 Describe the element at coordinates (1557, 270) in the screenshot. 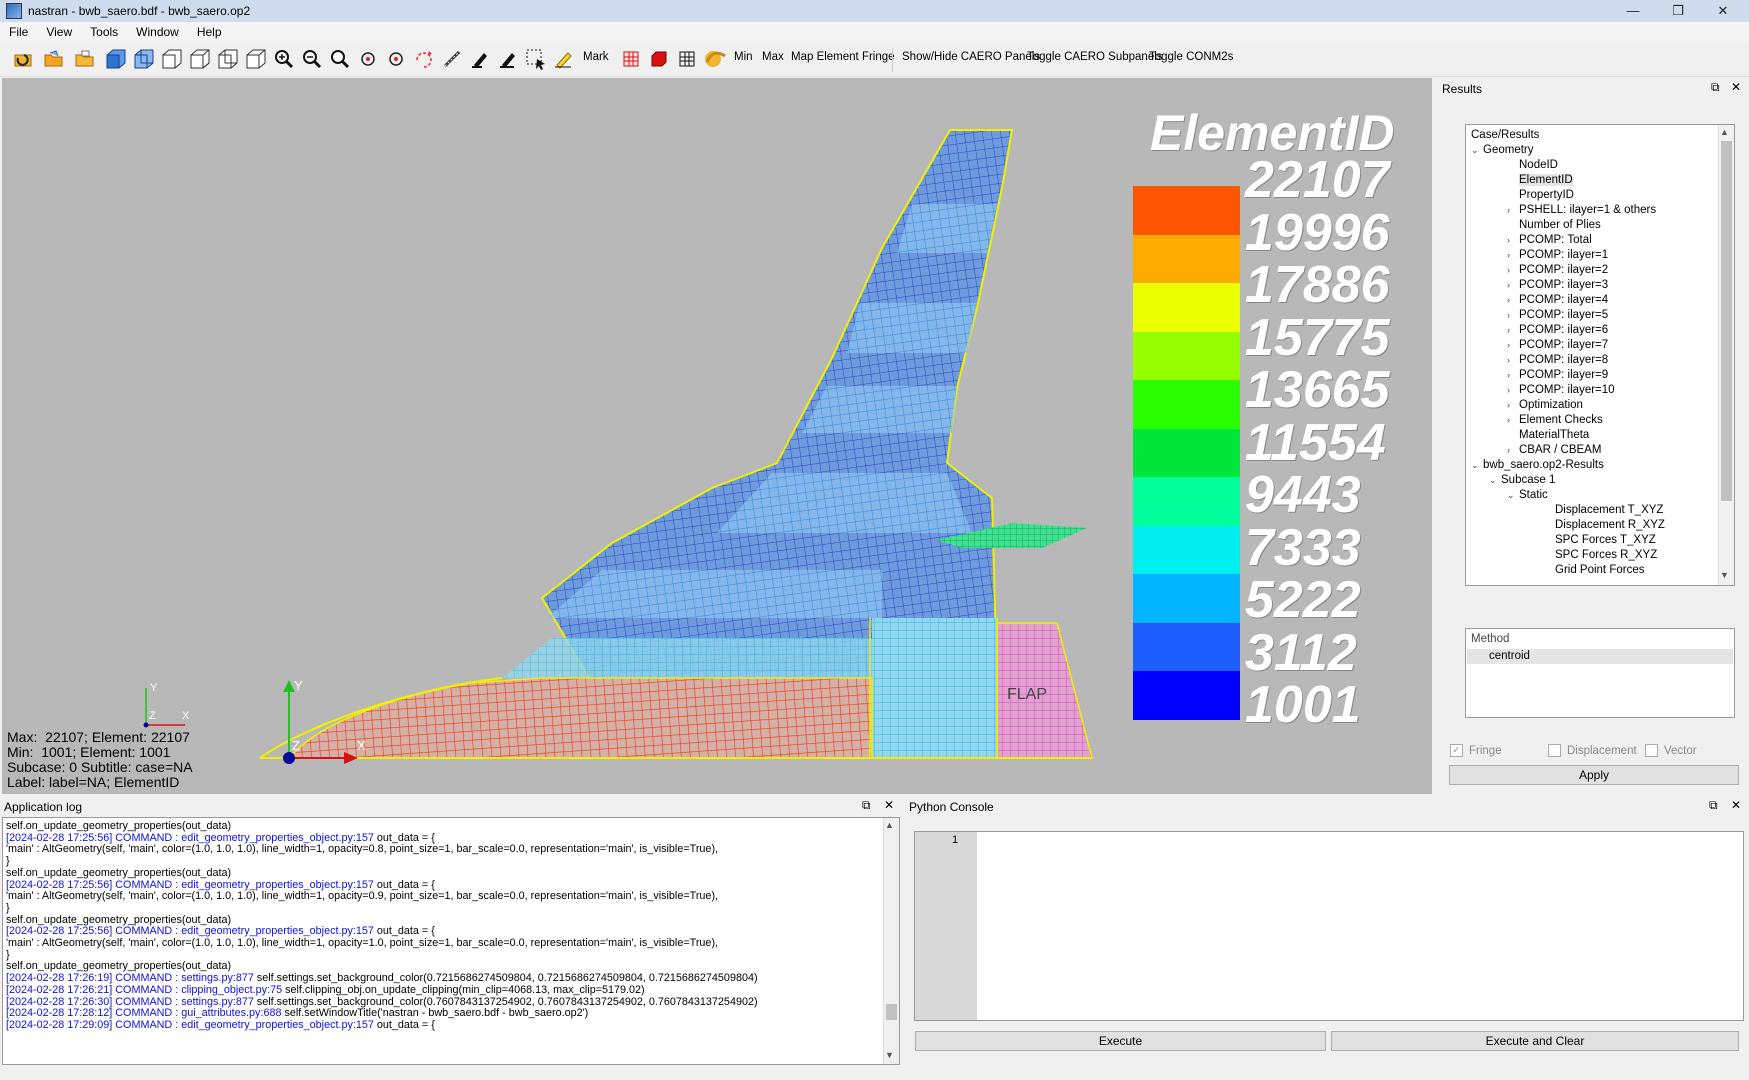

I see `tree-item: › PCOMP: ilayer=2` at that location.